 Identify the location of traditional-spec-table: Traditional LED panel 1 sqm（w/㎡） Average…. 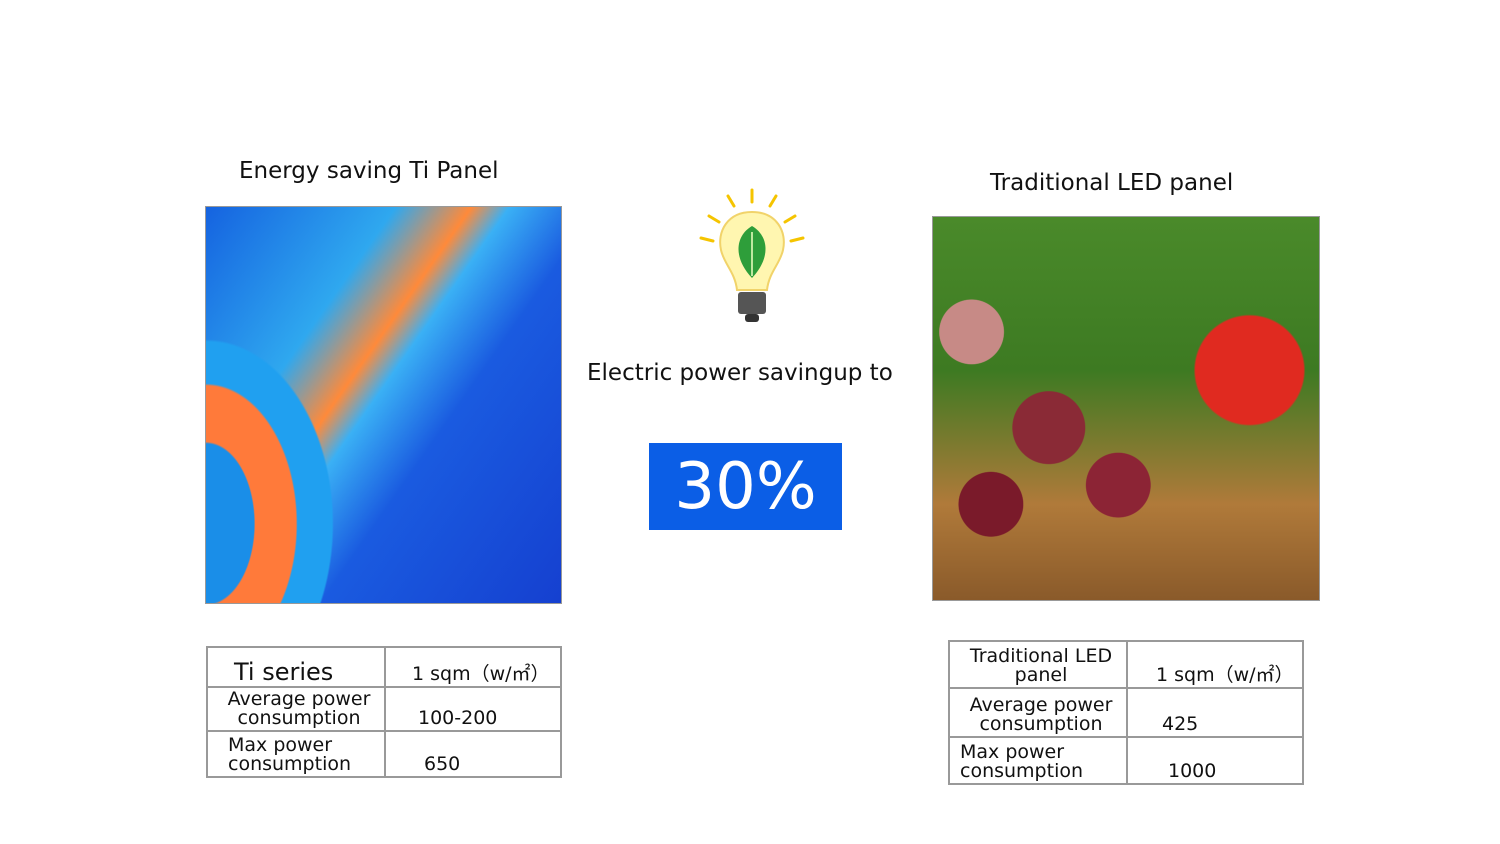
(1126, 712).